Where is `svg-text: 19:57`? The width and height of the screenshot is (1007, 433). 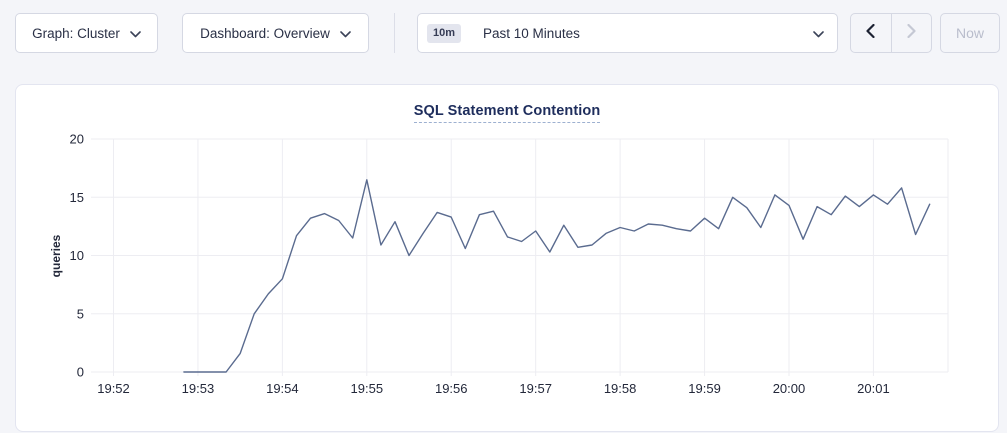
svg-text: 19:57 is located at coordinates (535, 388).